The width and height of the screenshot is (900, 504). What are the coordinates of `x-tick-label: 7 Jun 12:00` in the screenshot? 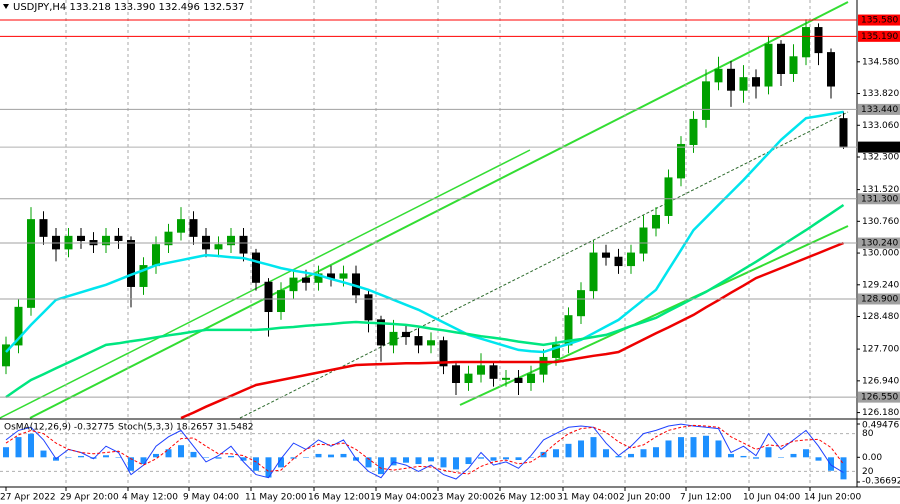 It's located at (706, 498).